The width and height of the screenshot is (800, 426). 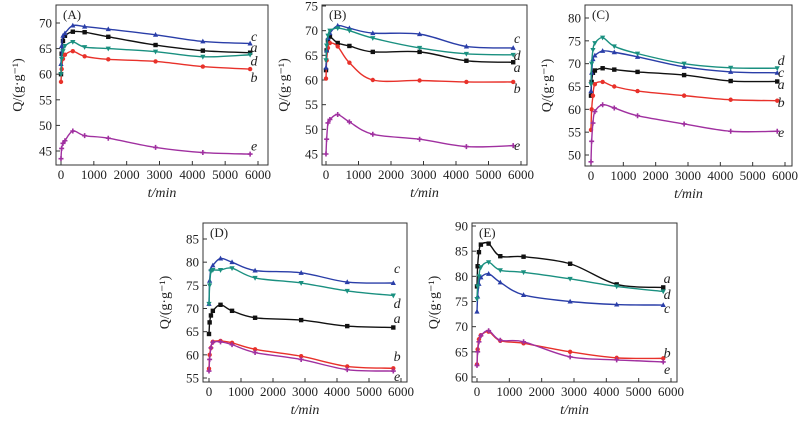 What do you see at coordinates (720, 175) in the screenshot?
I see `x-tick-label: 4000` at bounding box center [720, 175].